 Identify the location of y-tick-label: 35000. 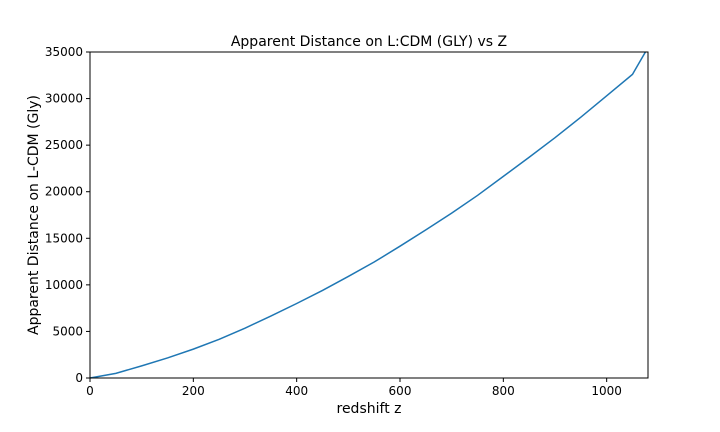
(64, 52).